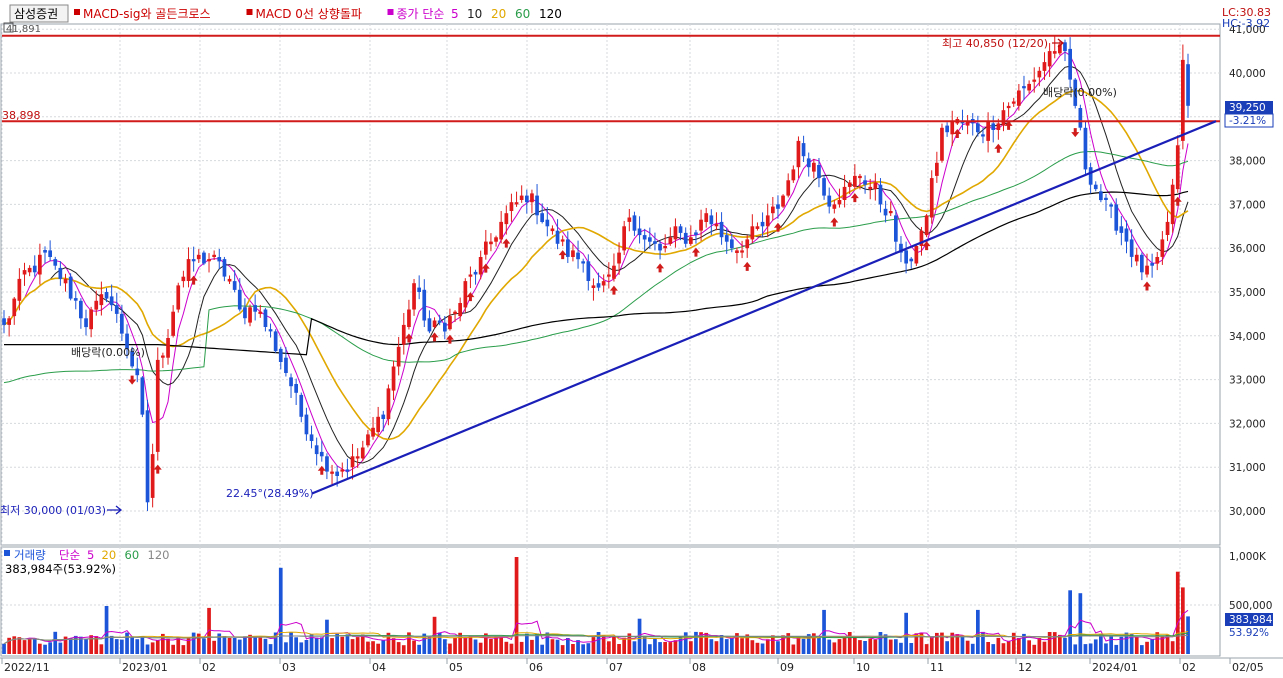 Image resolution: width=1283 pixels, height=678 pixels. What do you see at coordinates (147, 14) in the screenshot?
I see `legend-label: MACD-sig와 골든크로스` at bounding box center [147, 14].